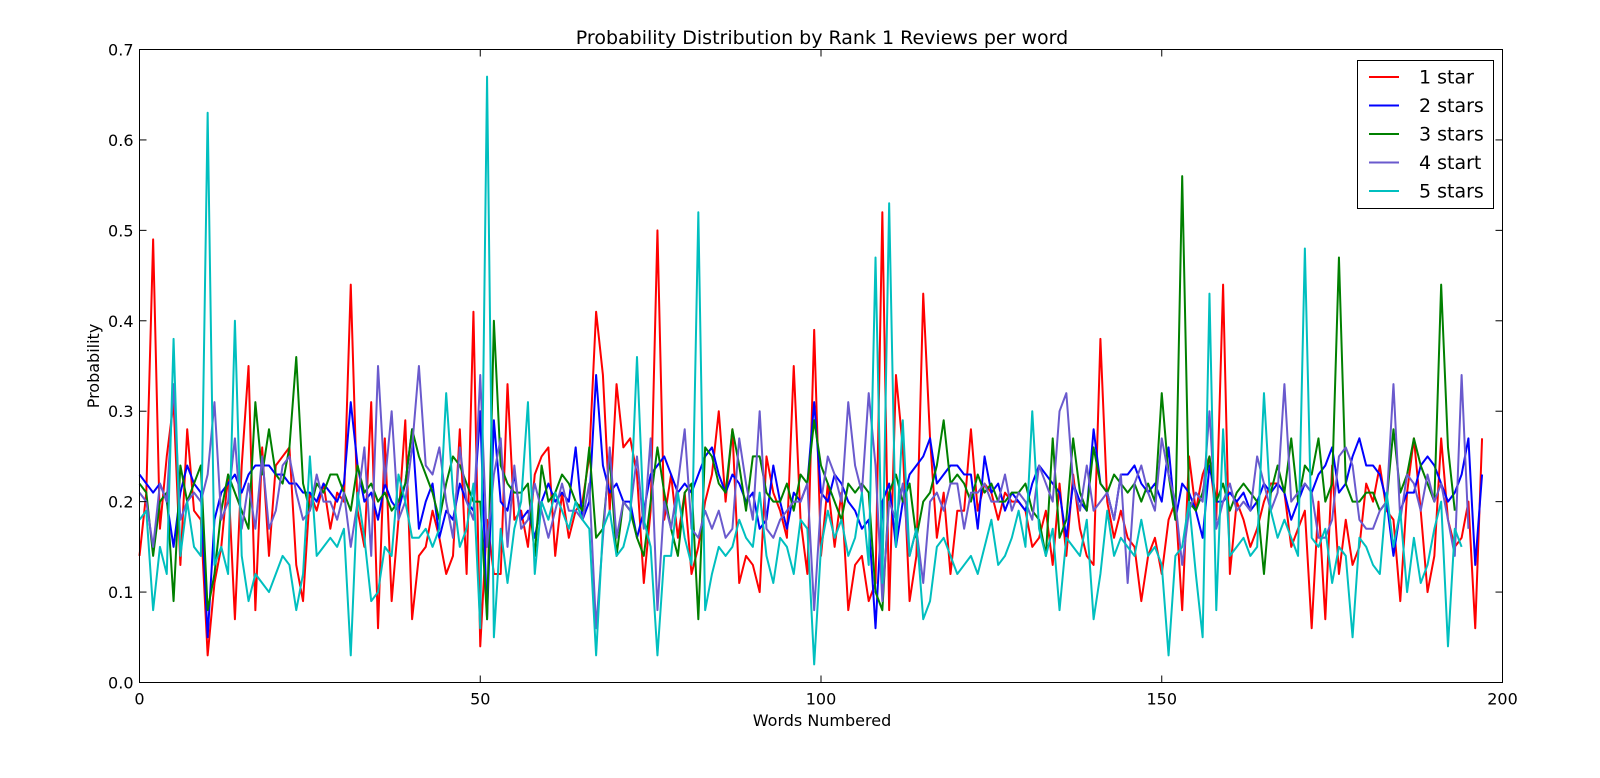 The image size is (1600, 778). What do you see at coordinates (821, 699) in the screenshot?
I see `x-tick-label: 100` at bounding box center [821, 699].